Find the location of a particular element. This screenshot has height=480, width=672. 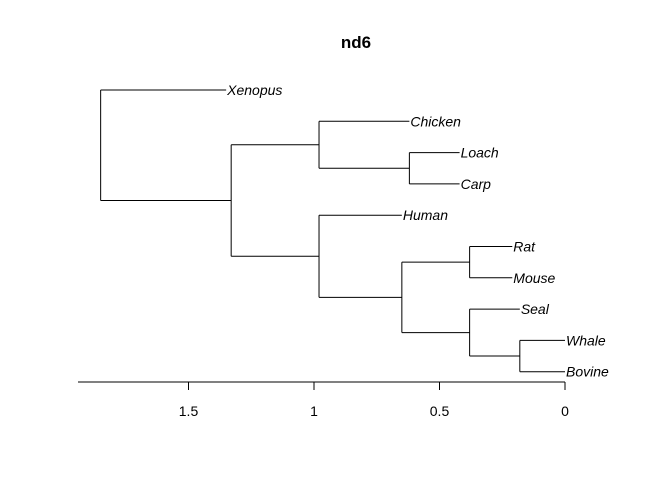

tip-label-chicken: Chicken is located at coordinates (435, 121).